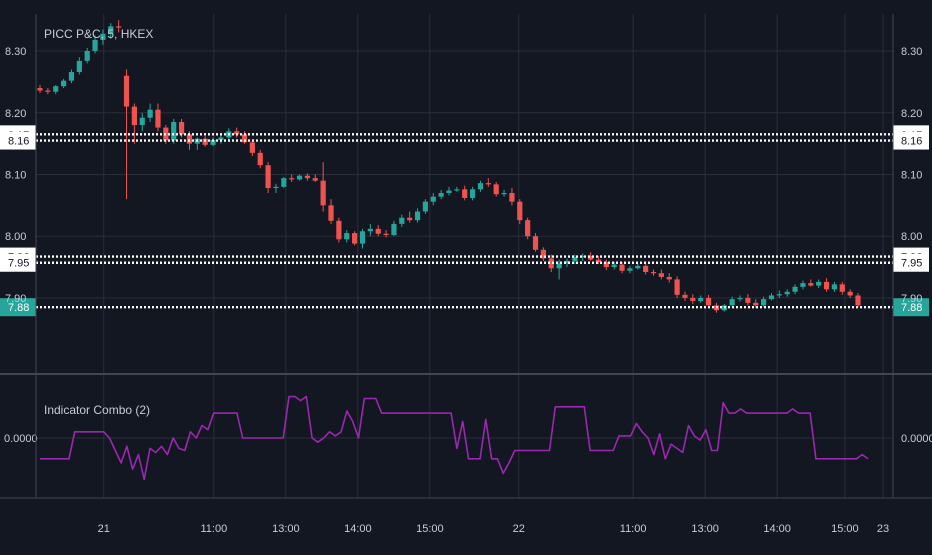  What do you see at coordinates (883, 529) in the screenshot?
I see `x-tick-label: 23` at bounding box center [883, 529].